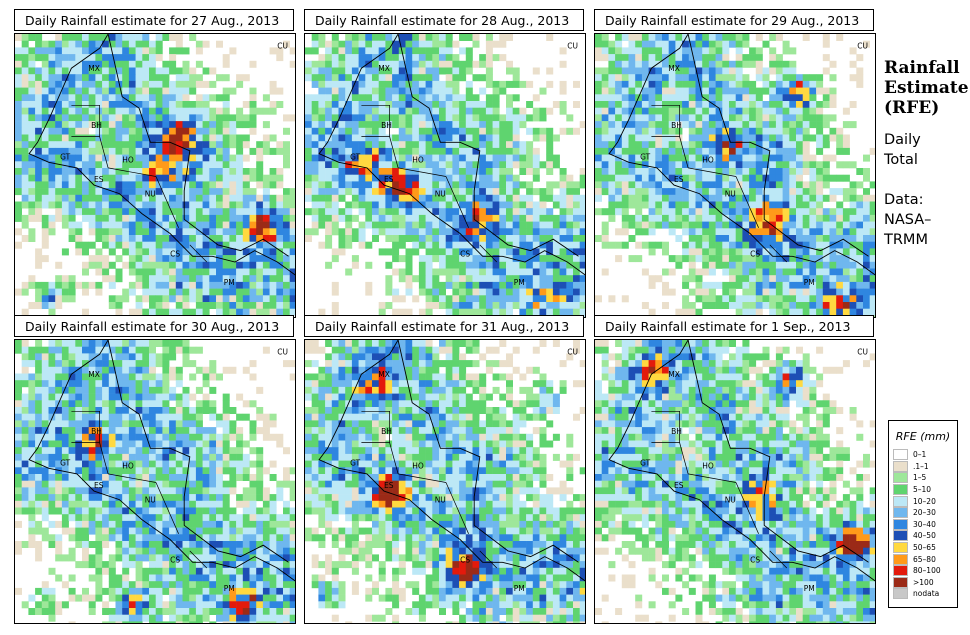 This screenshot has width=970, height=635. What do you see at coordinates (741, 155) in the screenshot?
I see `coastline` at bounding box center [741, 155].